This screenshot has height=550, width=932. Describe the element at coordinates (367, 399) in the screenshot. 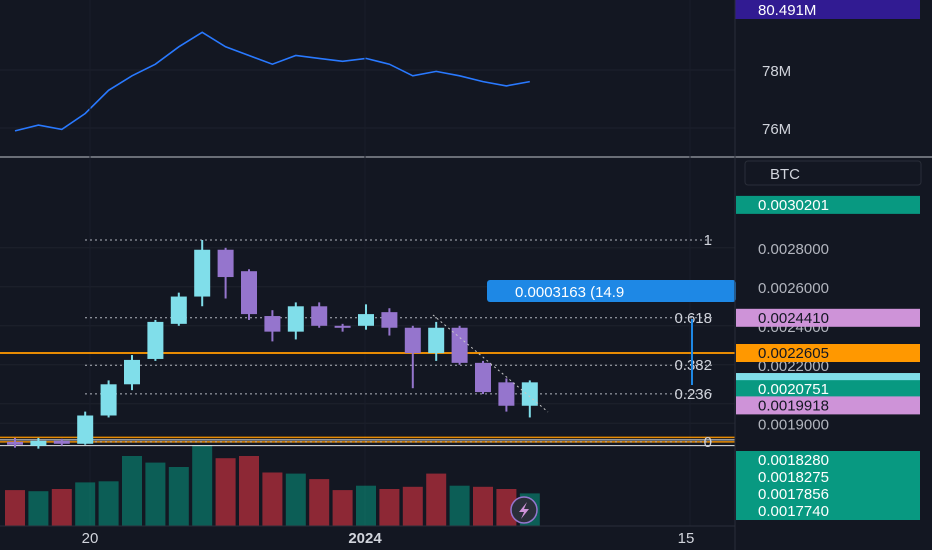

I see `horizontal-lines` at that location.